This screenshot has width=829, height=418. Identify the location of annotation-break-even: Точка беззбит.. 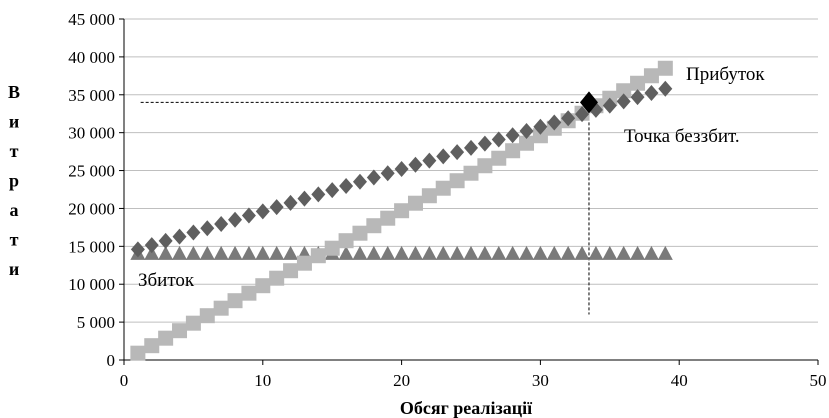
(682, 136).